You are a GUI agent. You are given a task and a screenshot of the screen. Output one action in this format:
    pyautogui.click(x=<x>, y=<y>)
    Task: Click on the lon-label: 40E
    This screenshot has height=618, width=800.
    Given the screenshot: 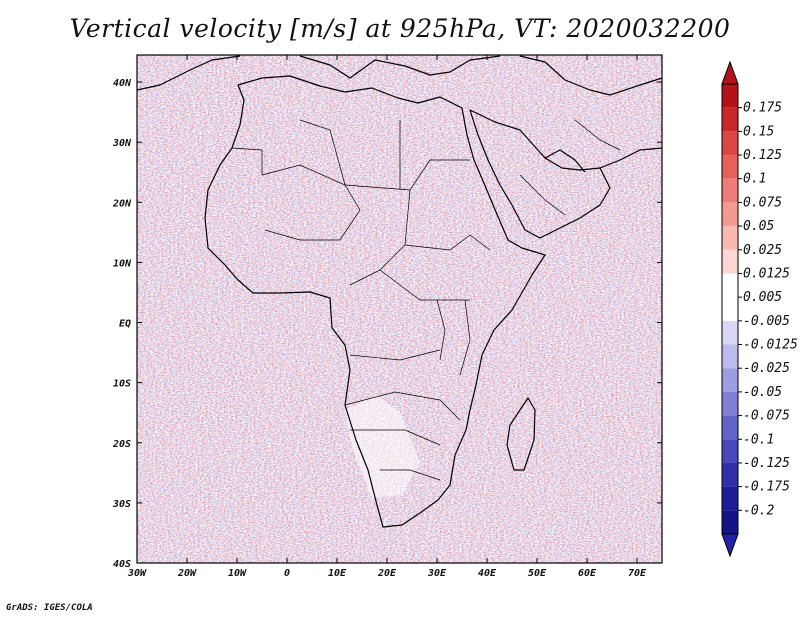 What is the action you would take?
    pyautogui.click(x=487, y=573)
    